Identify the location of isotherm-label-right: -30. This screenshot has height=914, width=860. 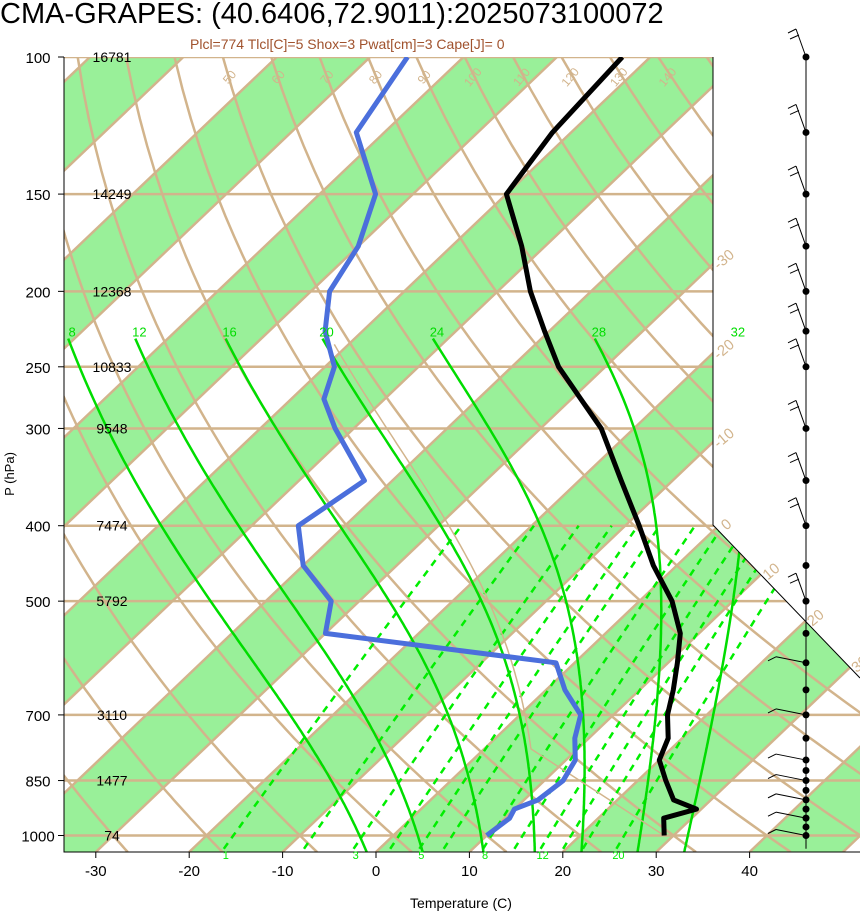
(724, 259).